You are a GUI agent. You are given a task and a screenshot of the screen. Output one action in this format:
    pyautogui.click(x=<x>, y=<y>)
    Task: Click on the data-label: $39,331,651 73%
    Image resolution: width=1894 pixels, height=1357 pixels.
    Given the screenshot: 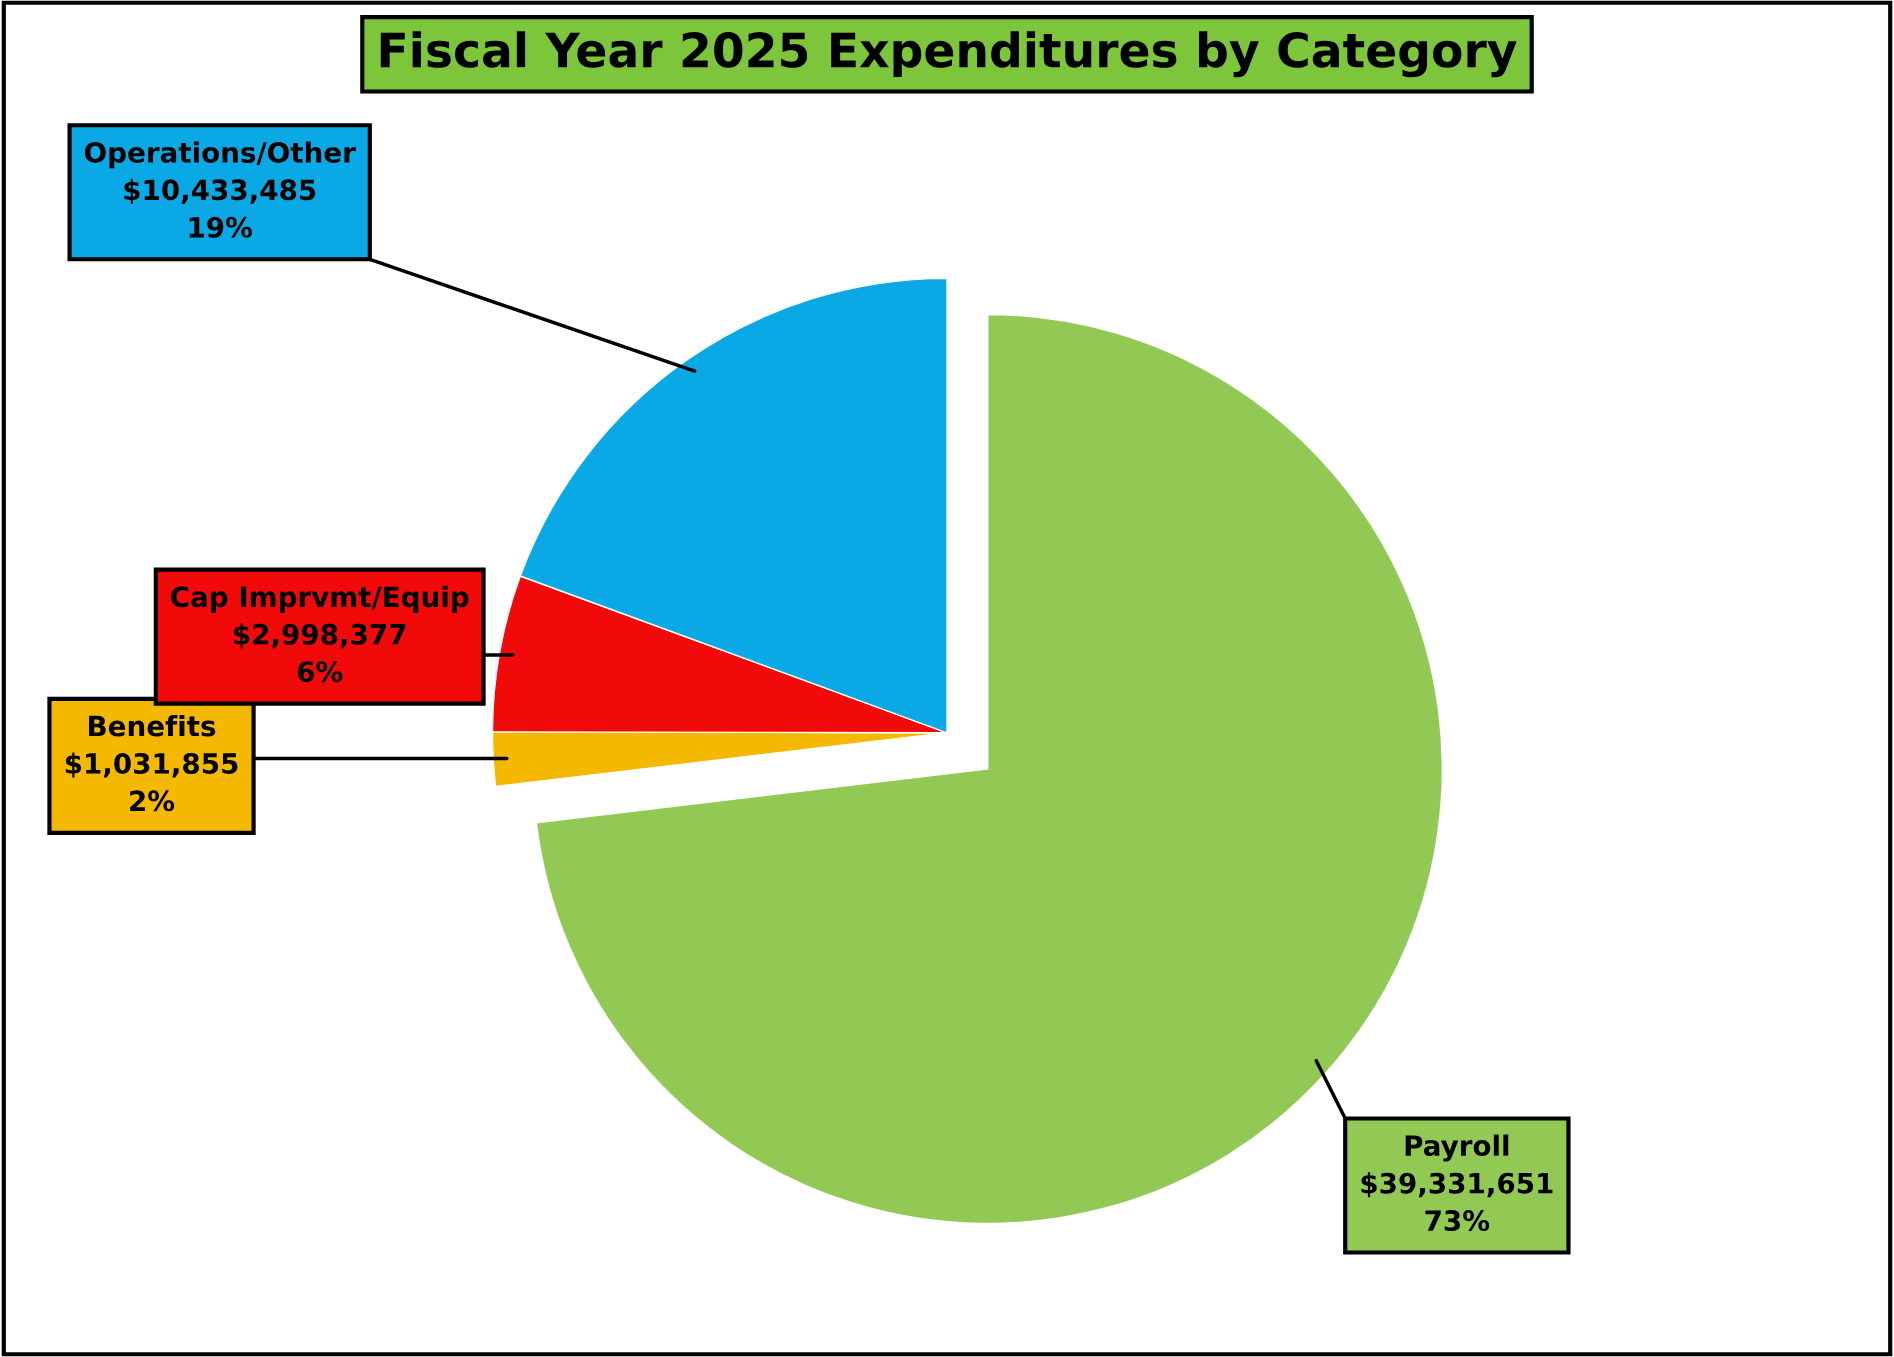 What is the action you would take?
    pyautogui.click(x=1457, y=1202)
    